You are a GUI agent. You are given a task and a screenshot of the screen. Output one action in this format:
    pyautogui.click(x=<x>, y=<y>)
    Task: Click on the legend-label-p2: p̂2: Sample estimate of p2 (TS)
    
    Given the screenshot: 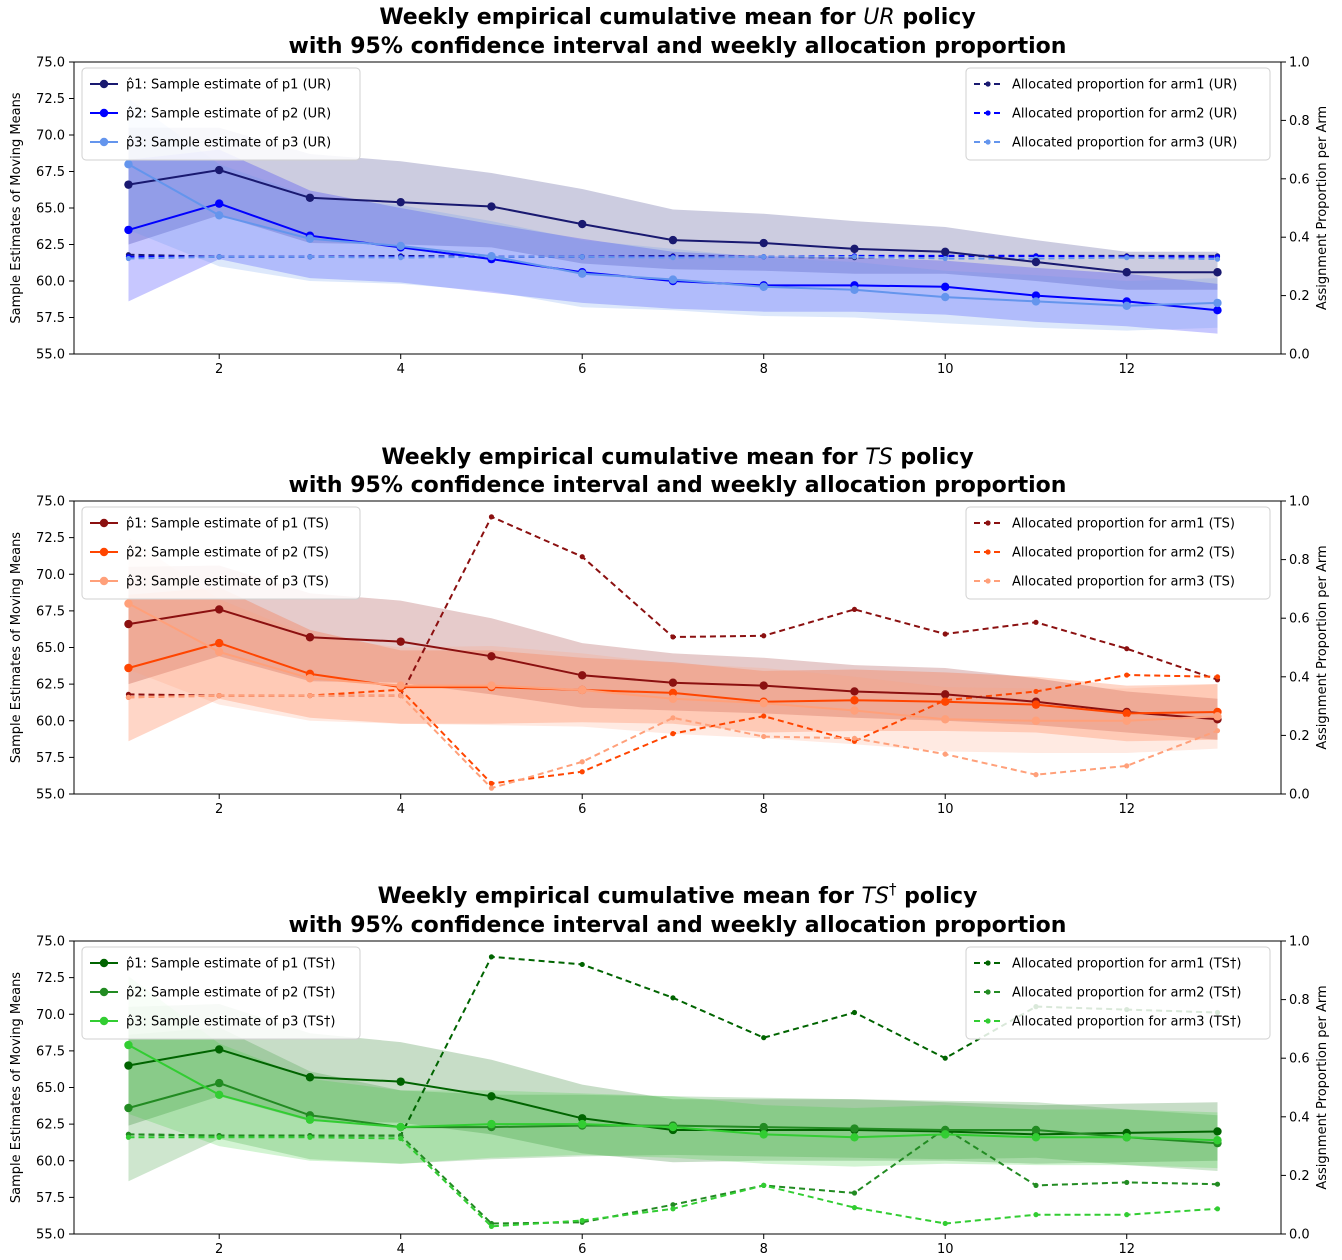 What is the action you would take?
    pyautogui.click(x=227, y=553)
    